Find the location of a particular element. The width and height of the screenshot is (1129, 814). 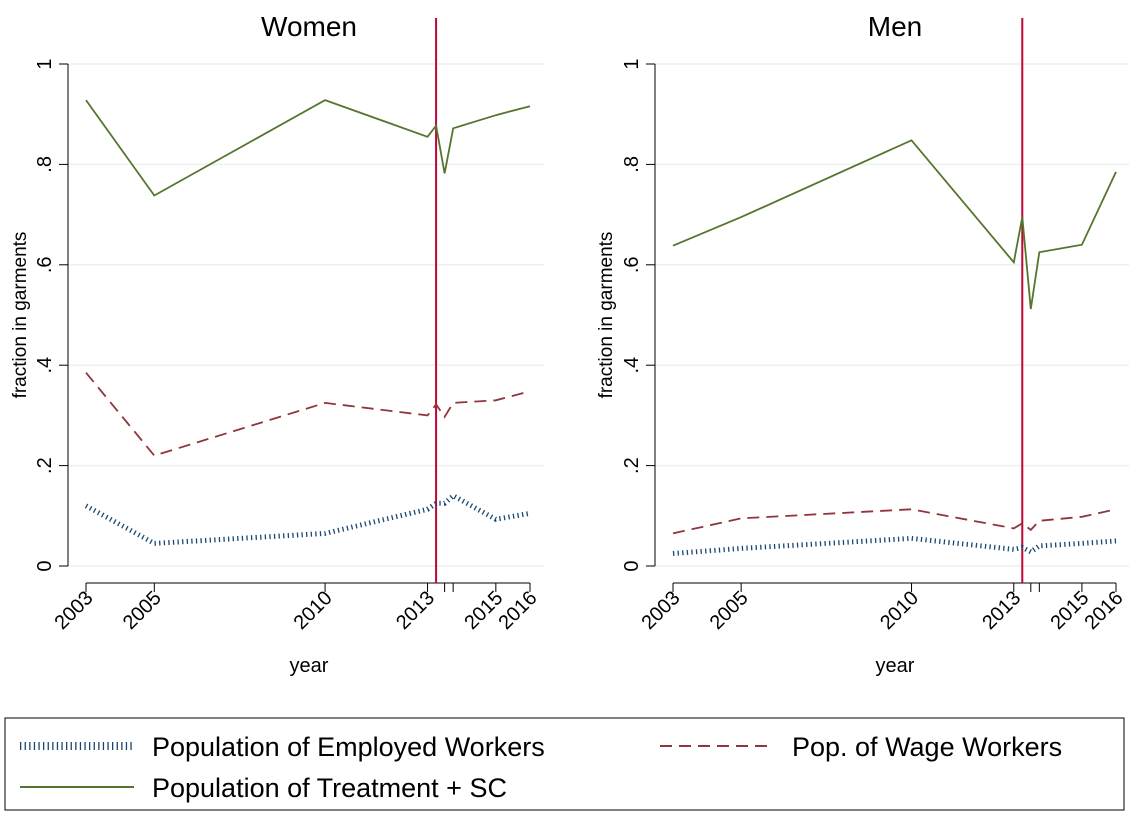

legend-box is located at coordinates (564, 764).